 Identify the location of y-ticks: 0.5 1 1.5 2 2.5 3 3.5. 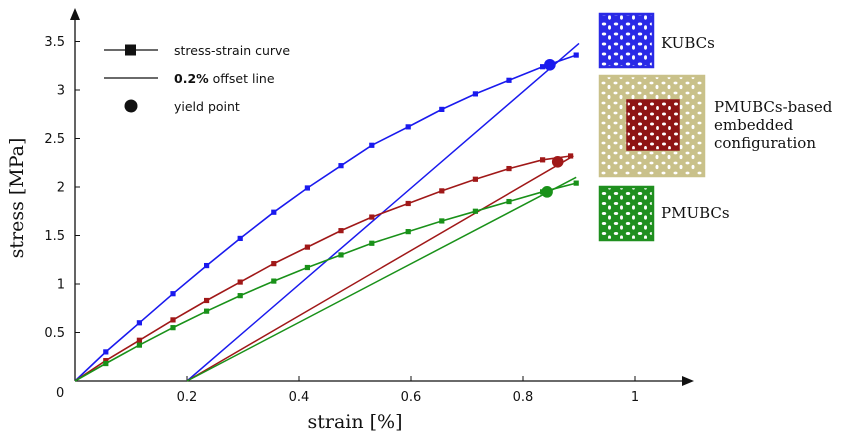
(62, 188).